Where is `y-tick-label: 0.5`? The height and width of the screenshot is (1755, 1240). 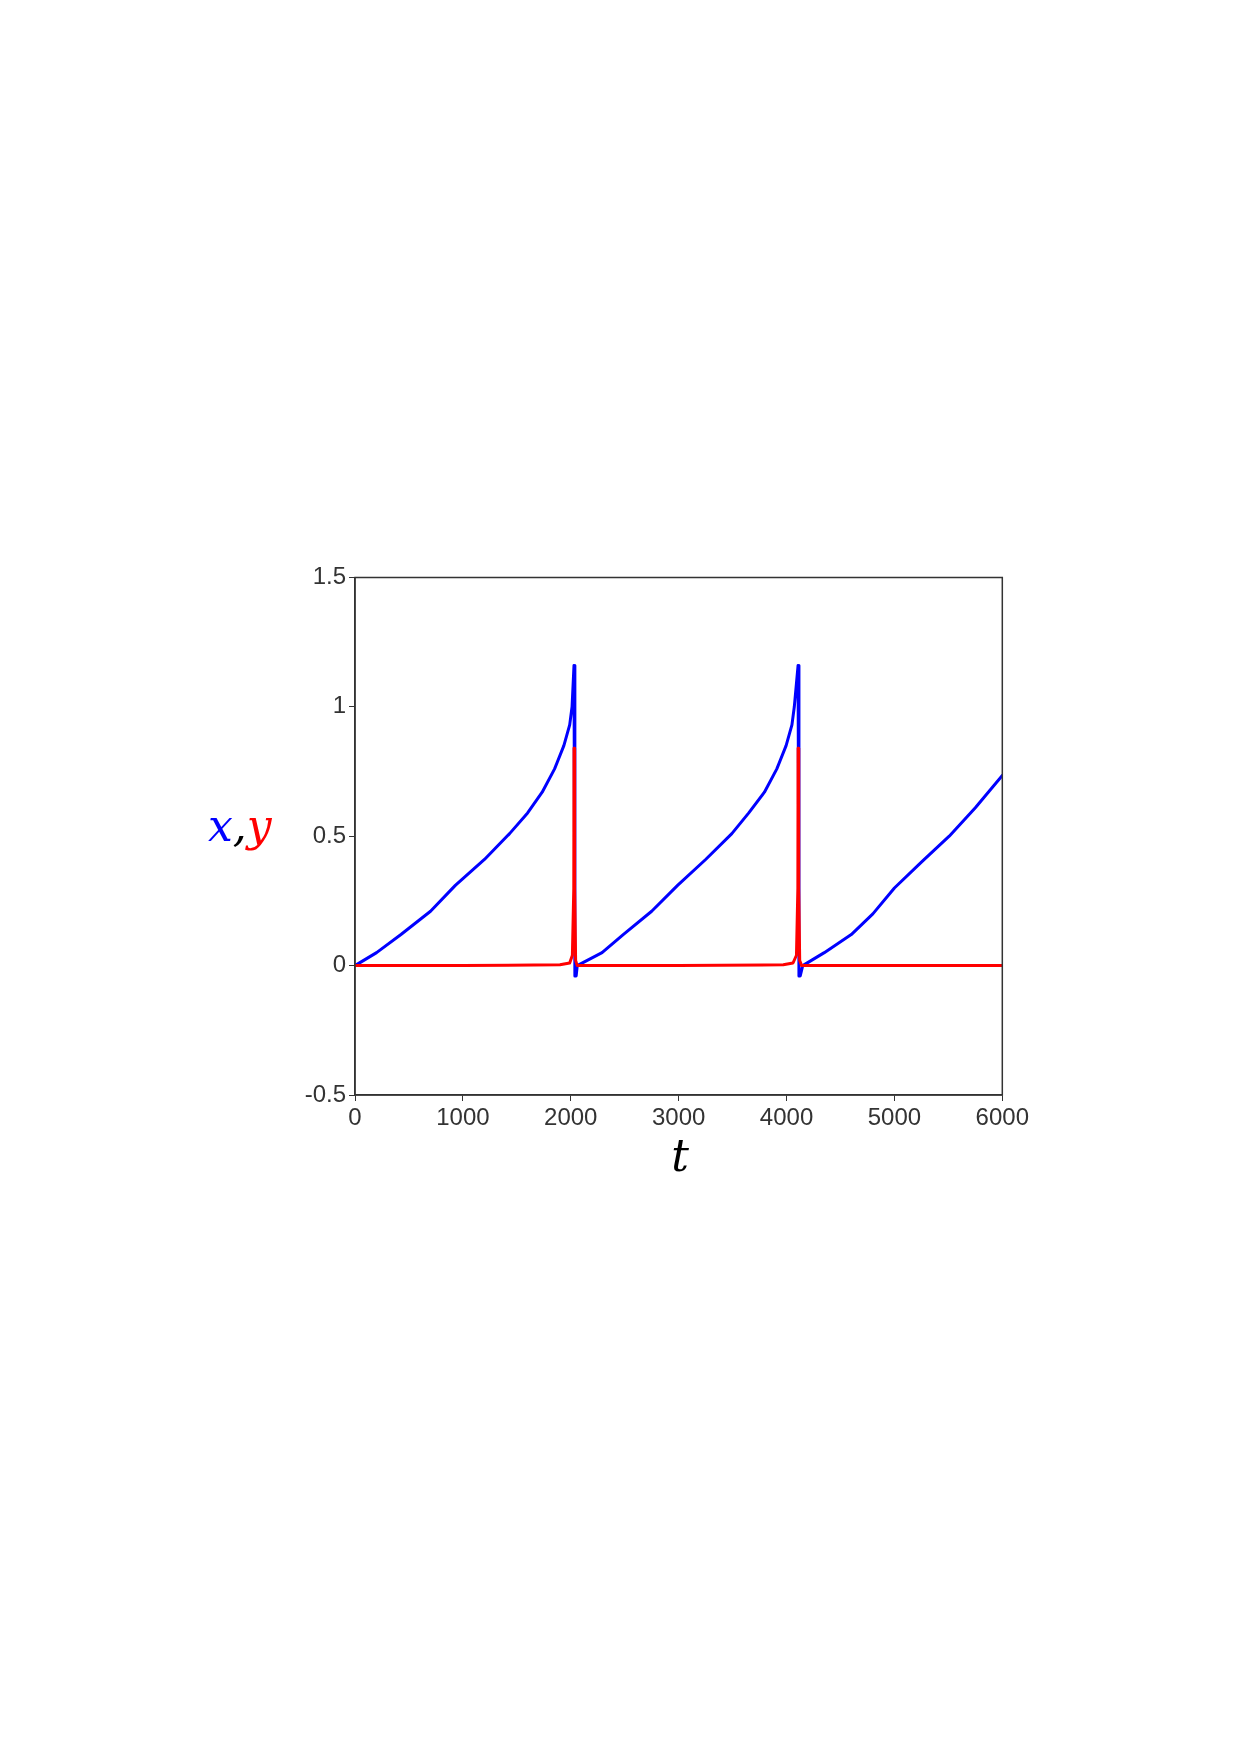
y-tick-label: 0.5 is located at coordinates (329, 834).